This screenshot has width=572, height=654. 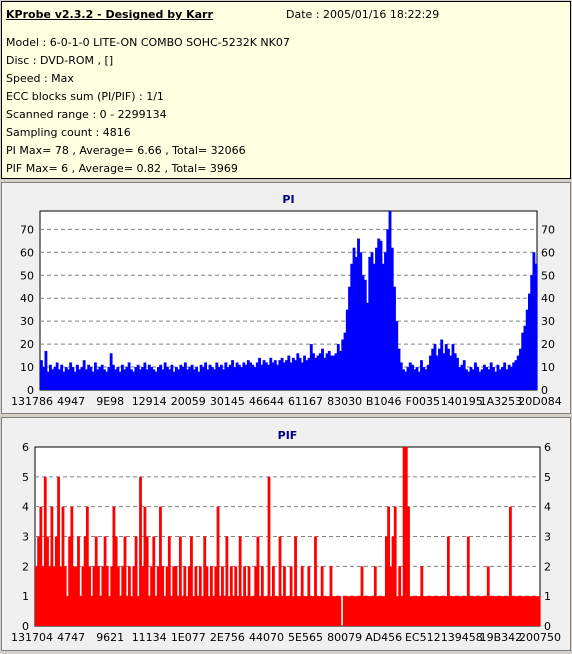 I want to click on pi-x-tick-label: 83030, so click(x=344, y=401).